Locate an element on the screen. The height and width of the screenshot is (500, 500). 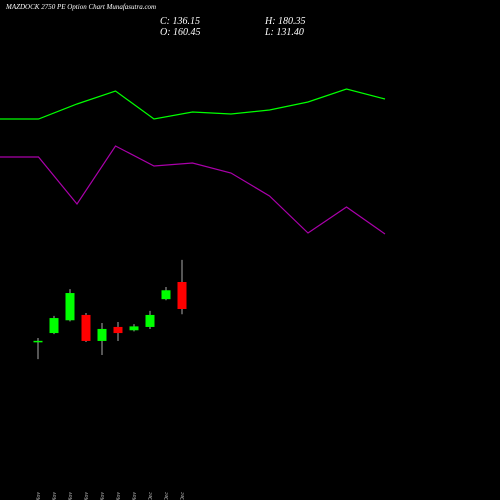
ohlc-text: O: 160.45 is located at coordinates (180, 32).